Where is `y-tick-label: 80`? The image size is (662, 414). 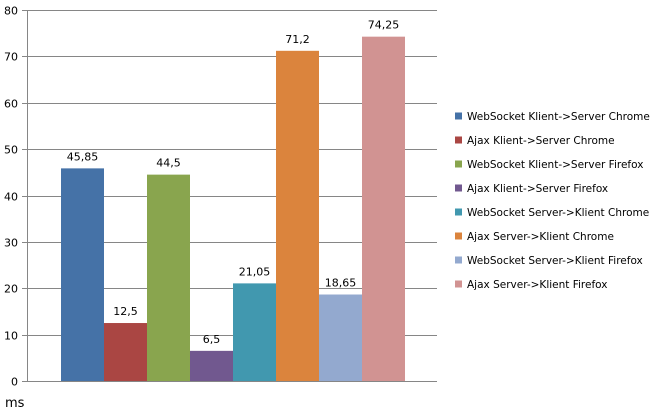
y-tick-label: 80 is located at coordinates (11, 11).